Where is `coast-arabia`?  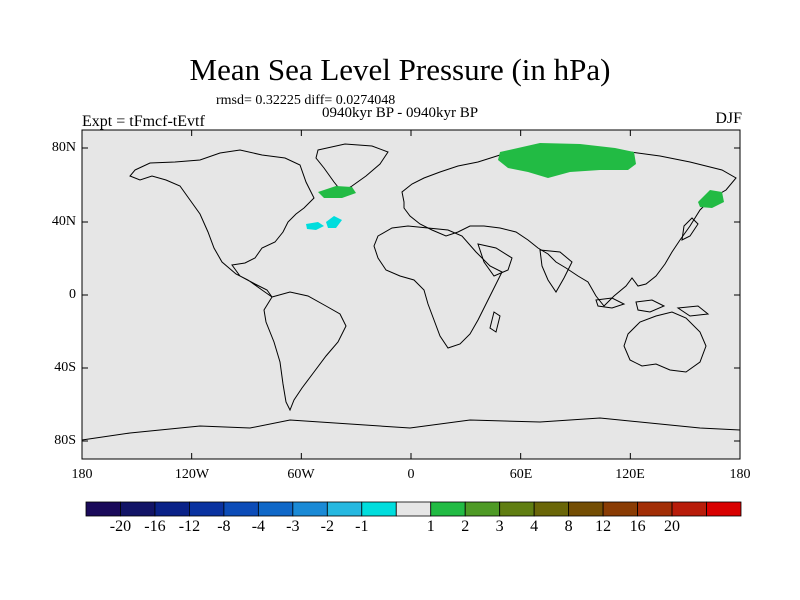 coast-arabia is located at coordinates (495, 260).